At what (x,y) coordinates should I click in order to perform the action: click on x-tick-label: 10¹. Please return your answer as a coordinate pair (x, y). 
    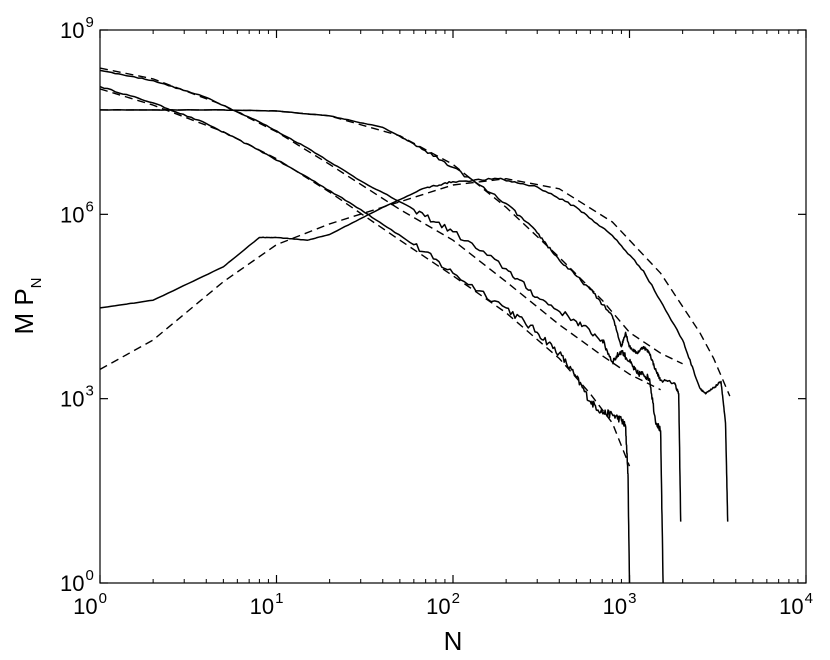
    Looking at the image, I should click on (267, 604).